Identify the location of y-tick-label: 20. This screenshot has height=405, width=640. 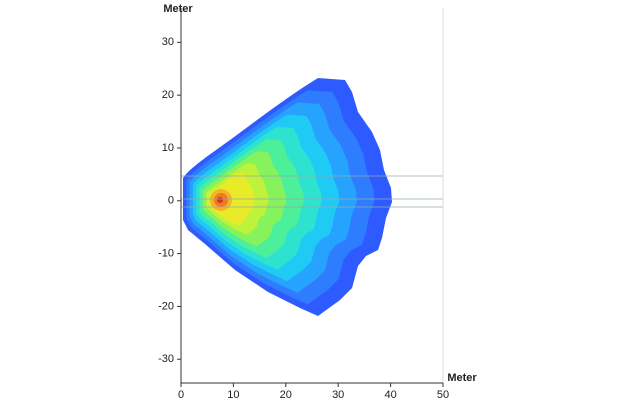
(168, 95).